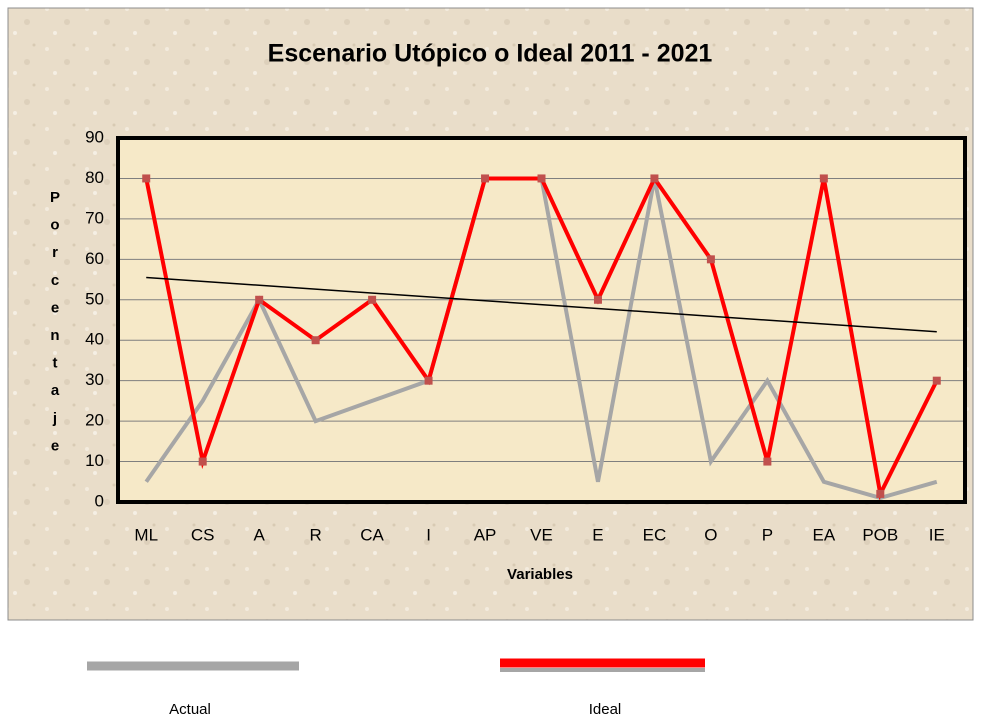 The image size is (981, 720). Describe the element at coordinates (259, 534) in the screenshot. I see `x-tick-label: A` at that location.